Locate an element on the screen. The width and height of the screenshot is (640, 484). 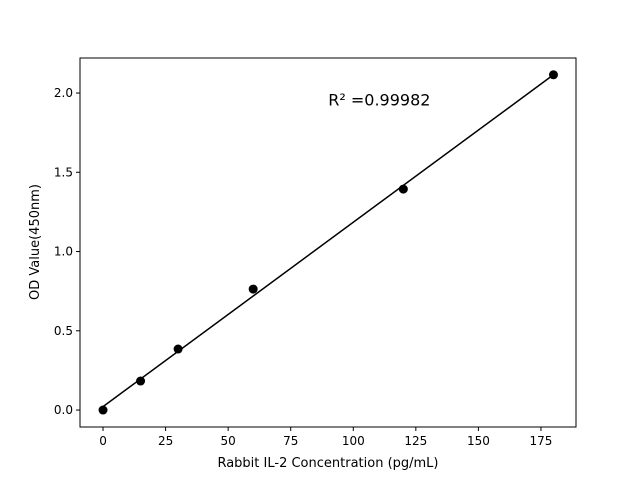
x-tick-label: 50 is located at coordinates (228, 441).